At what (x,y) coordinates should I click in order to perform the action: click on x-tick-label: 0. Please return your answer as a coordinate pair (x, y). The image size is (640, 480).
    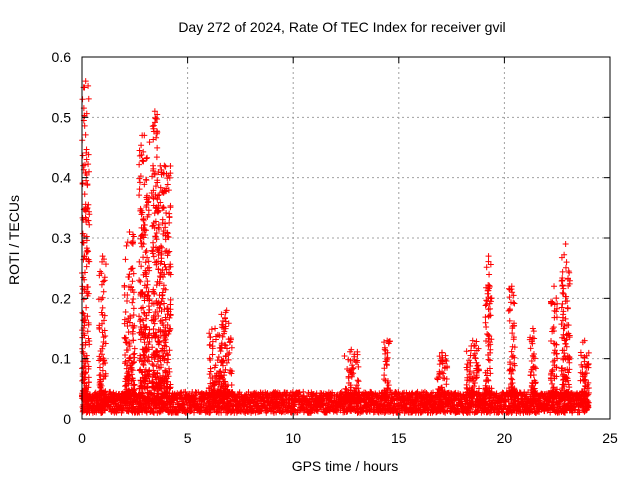
    Looking at the image, I should click on (82, 438).